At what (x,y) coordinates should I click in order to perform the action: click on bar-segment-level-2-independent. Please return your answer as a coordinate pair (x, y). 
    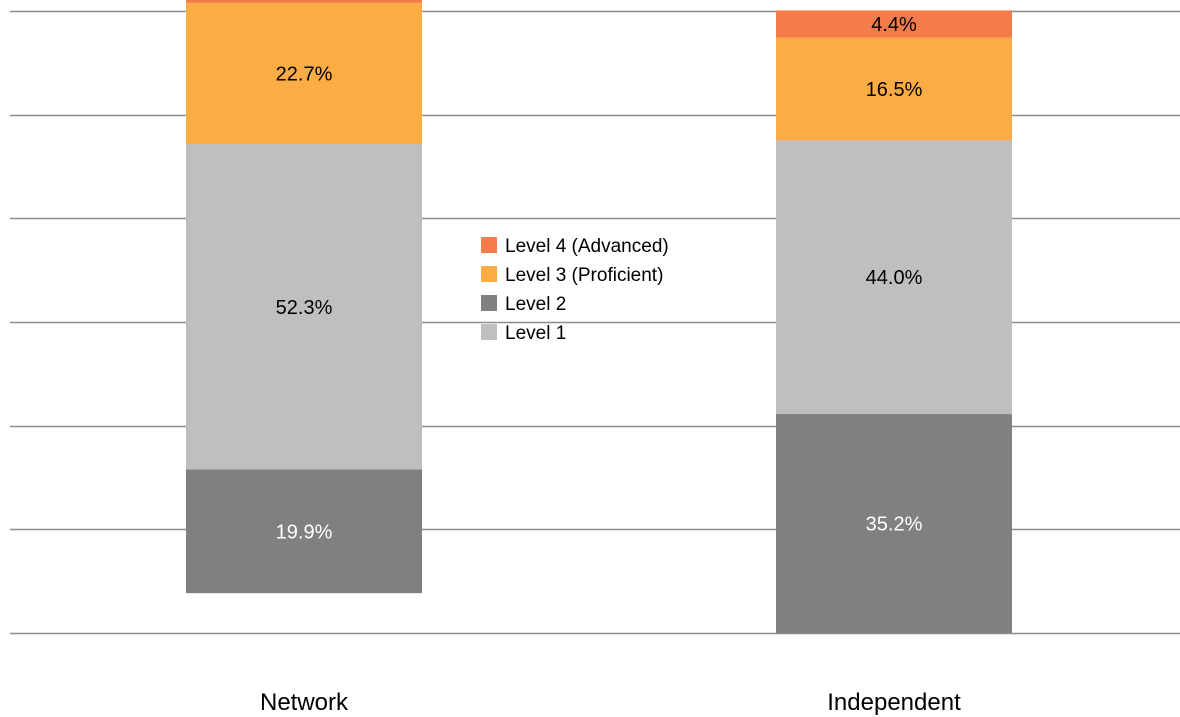
    Looking at the image, I should click on (894, 523).